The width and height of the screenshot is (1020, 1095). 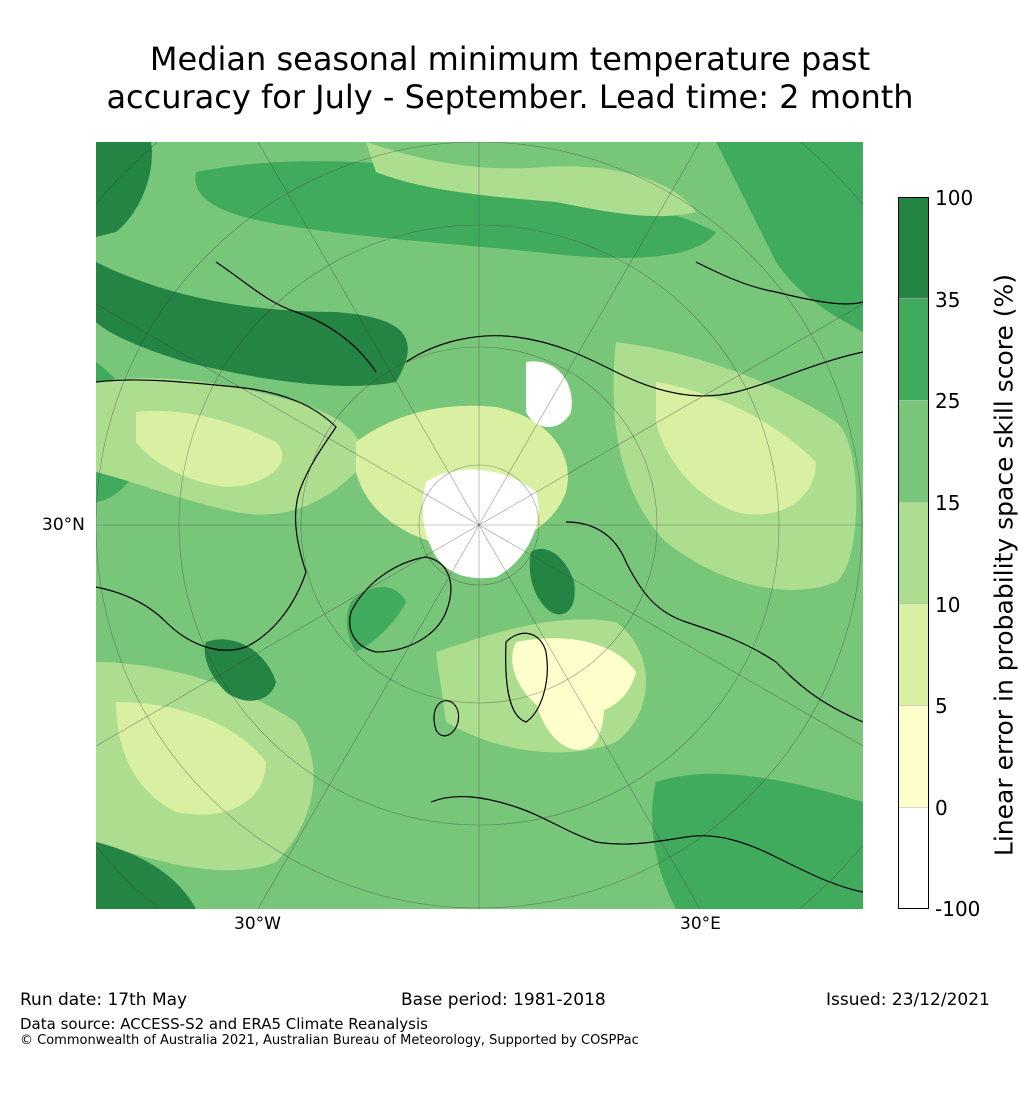 I want to click on north-america-coast, so click(x=216, y=515).